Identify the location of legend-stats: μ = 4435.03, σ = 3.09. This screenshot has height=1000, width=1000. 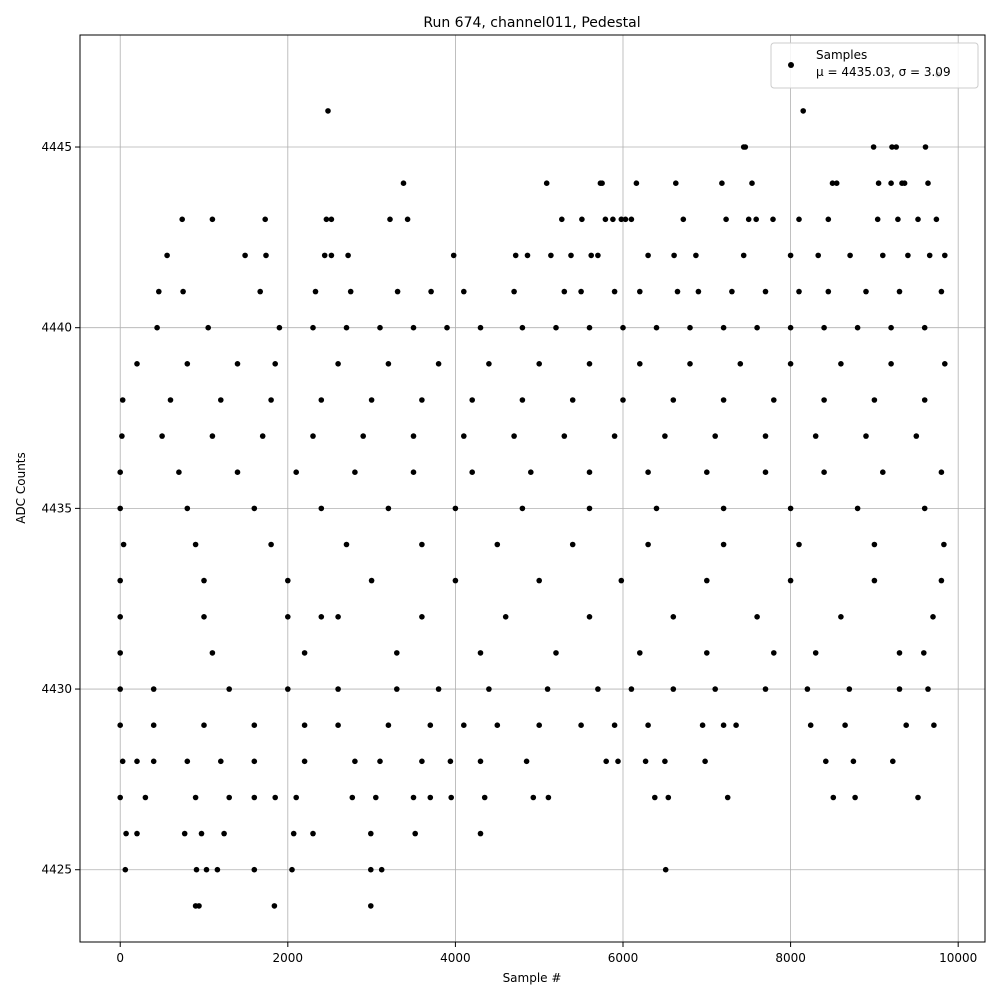
(883, 72).